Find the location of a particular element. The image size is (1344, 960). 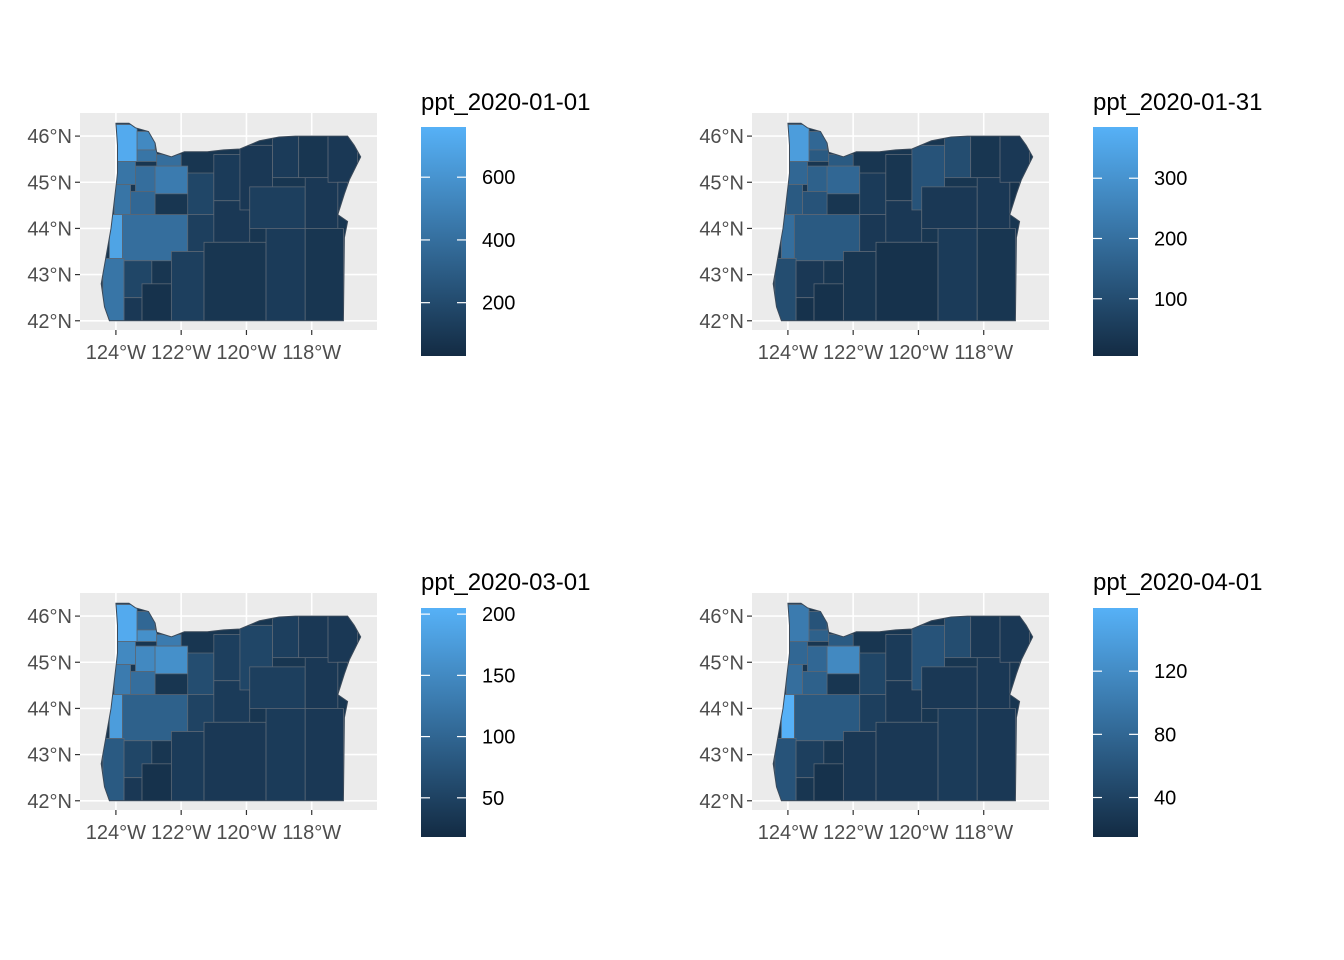

legend-title: ppt_2020-03-01 is located at coordinates (505, 582).